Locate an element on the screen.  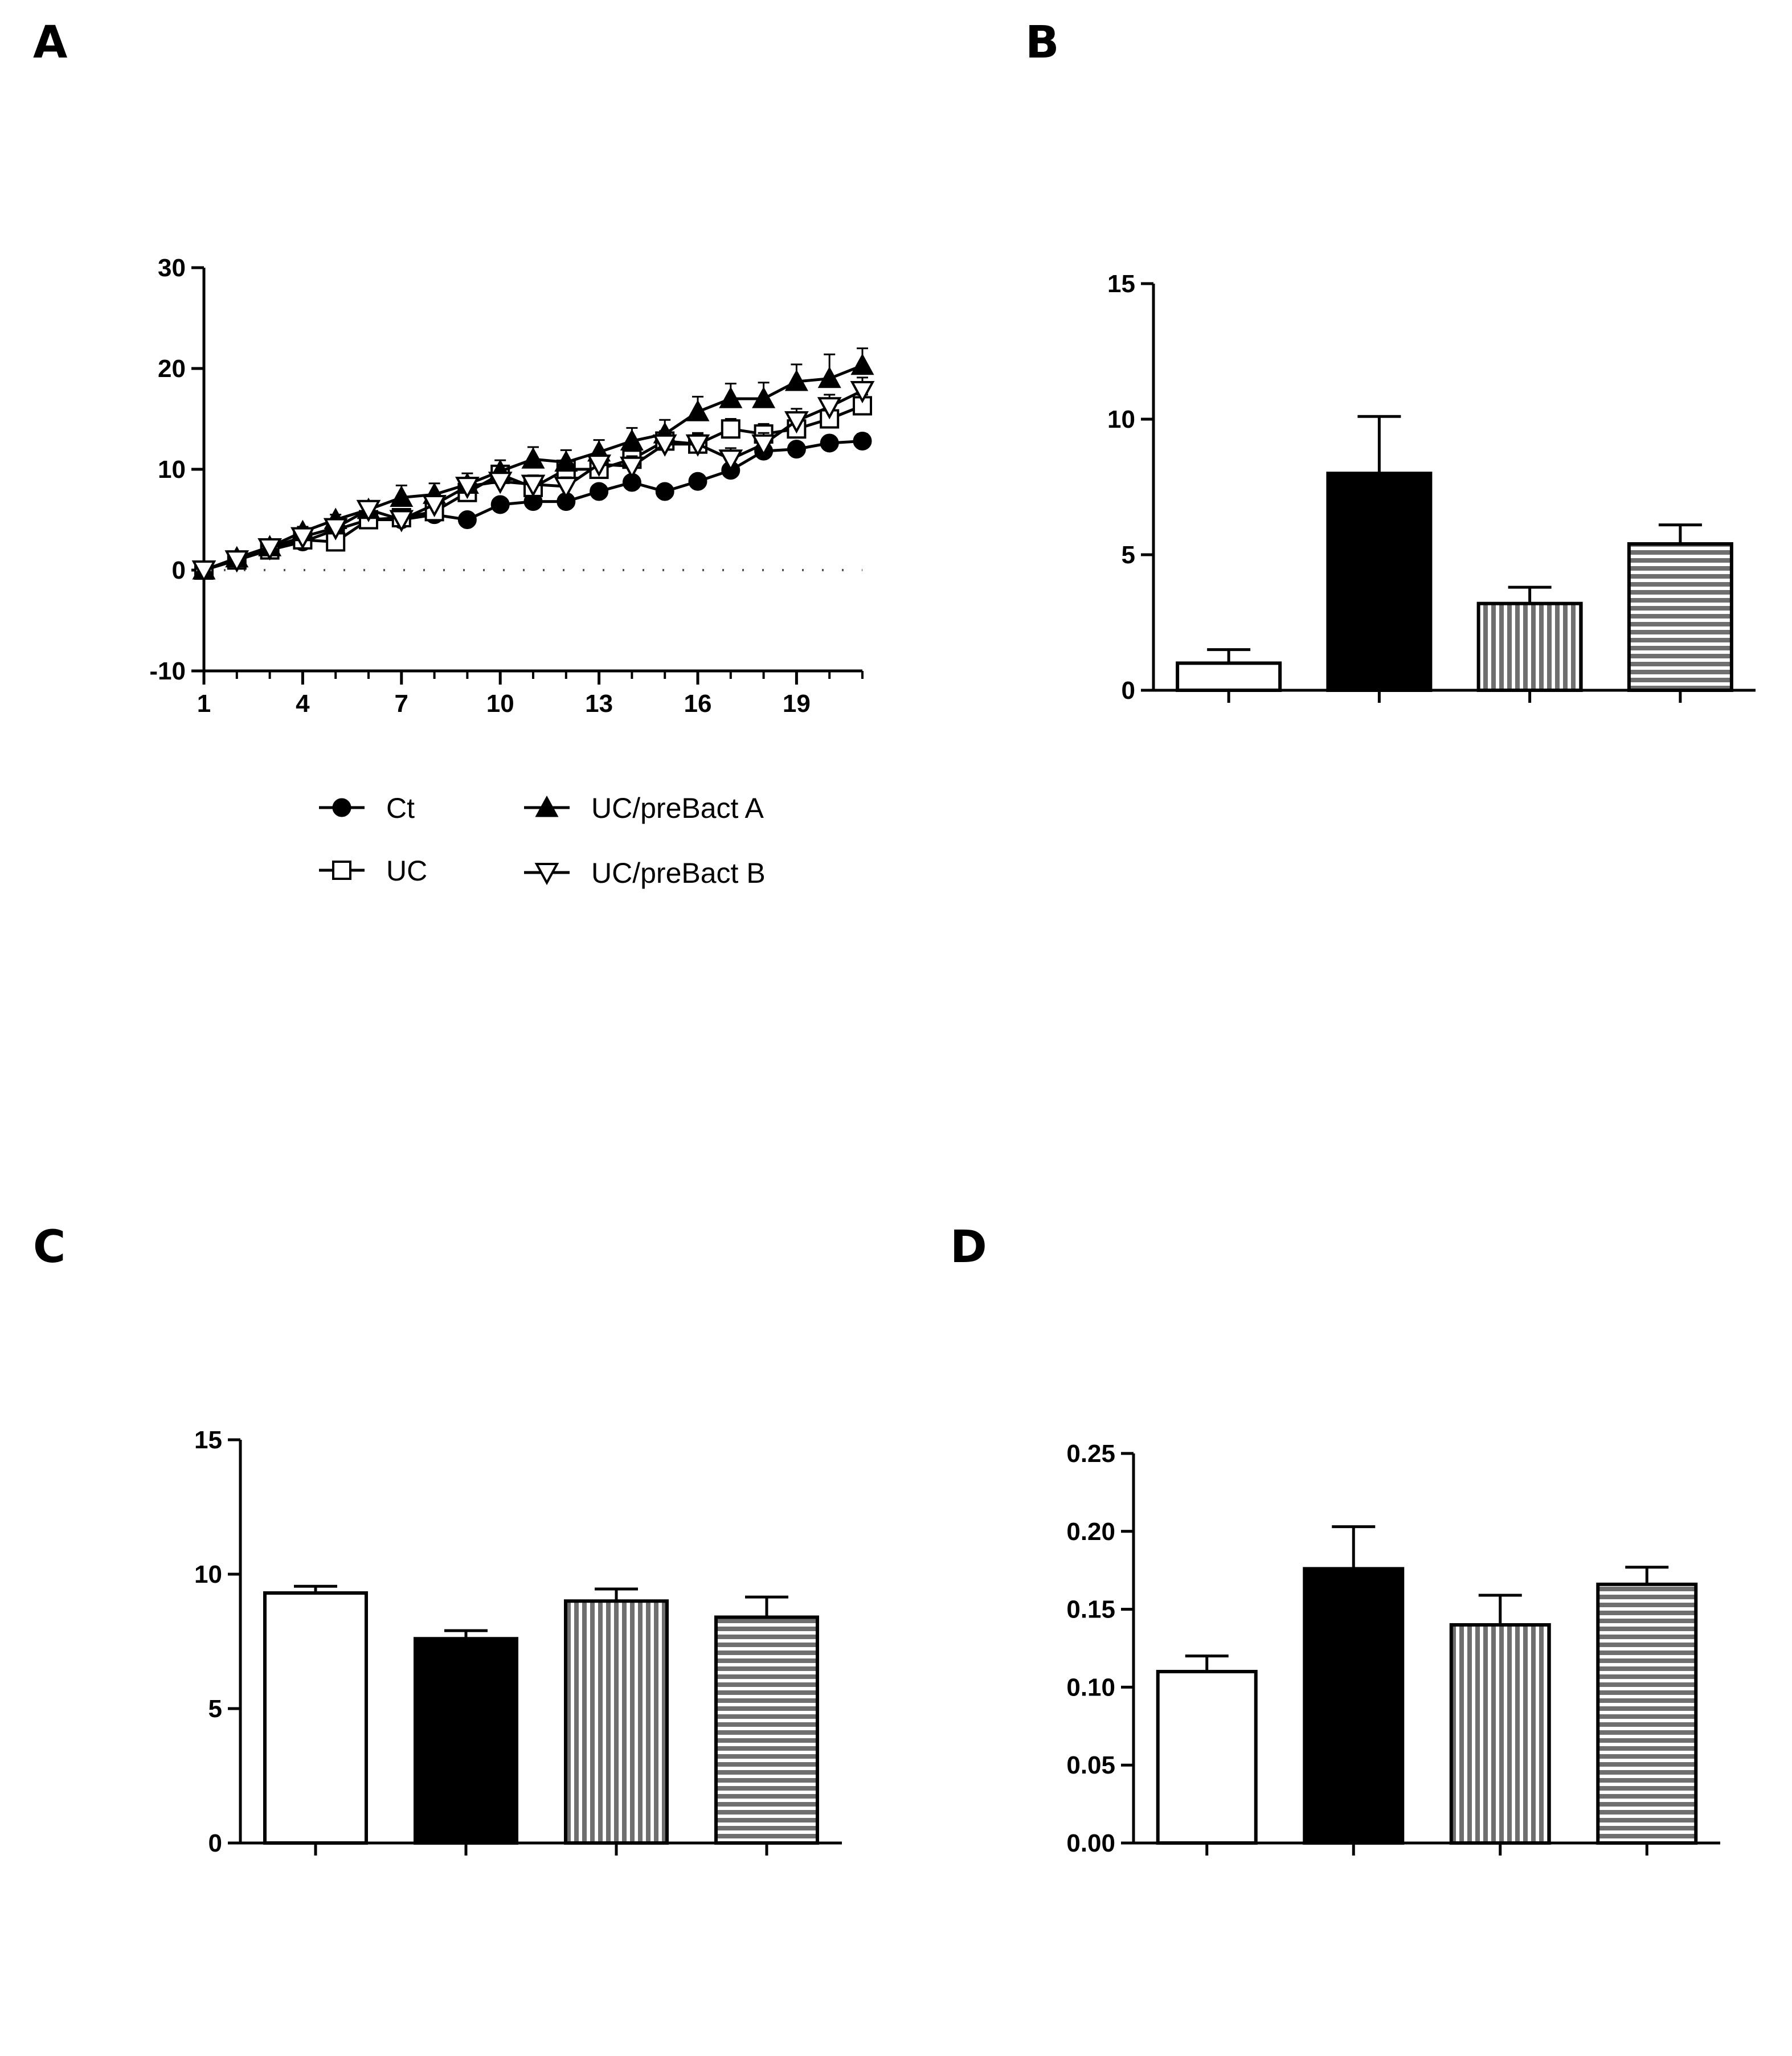
series-uc-prebact-b is located at coordinates (533, 480).